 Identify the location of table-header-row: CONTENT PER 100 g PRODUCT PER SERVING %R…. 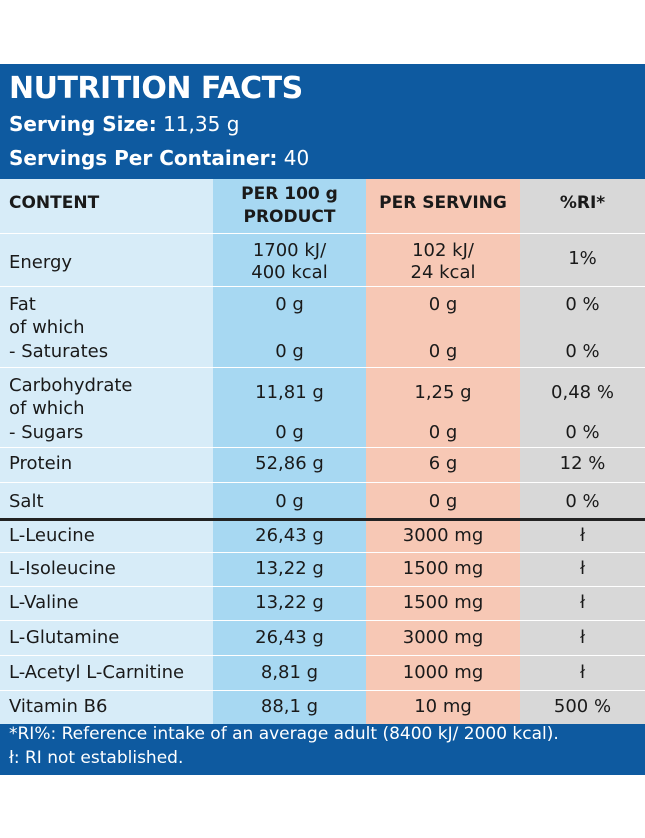
(322, 206).